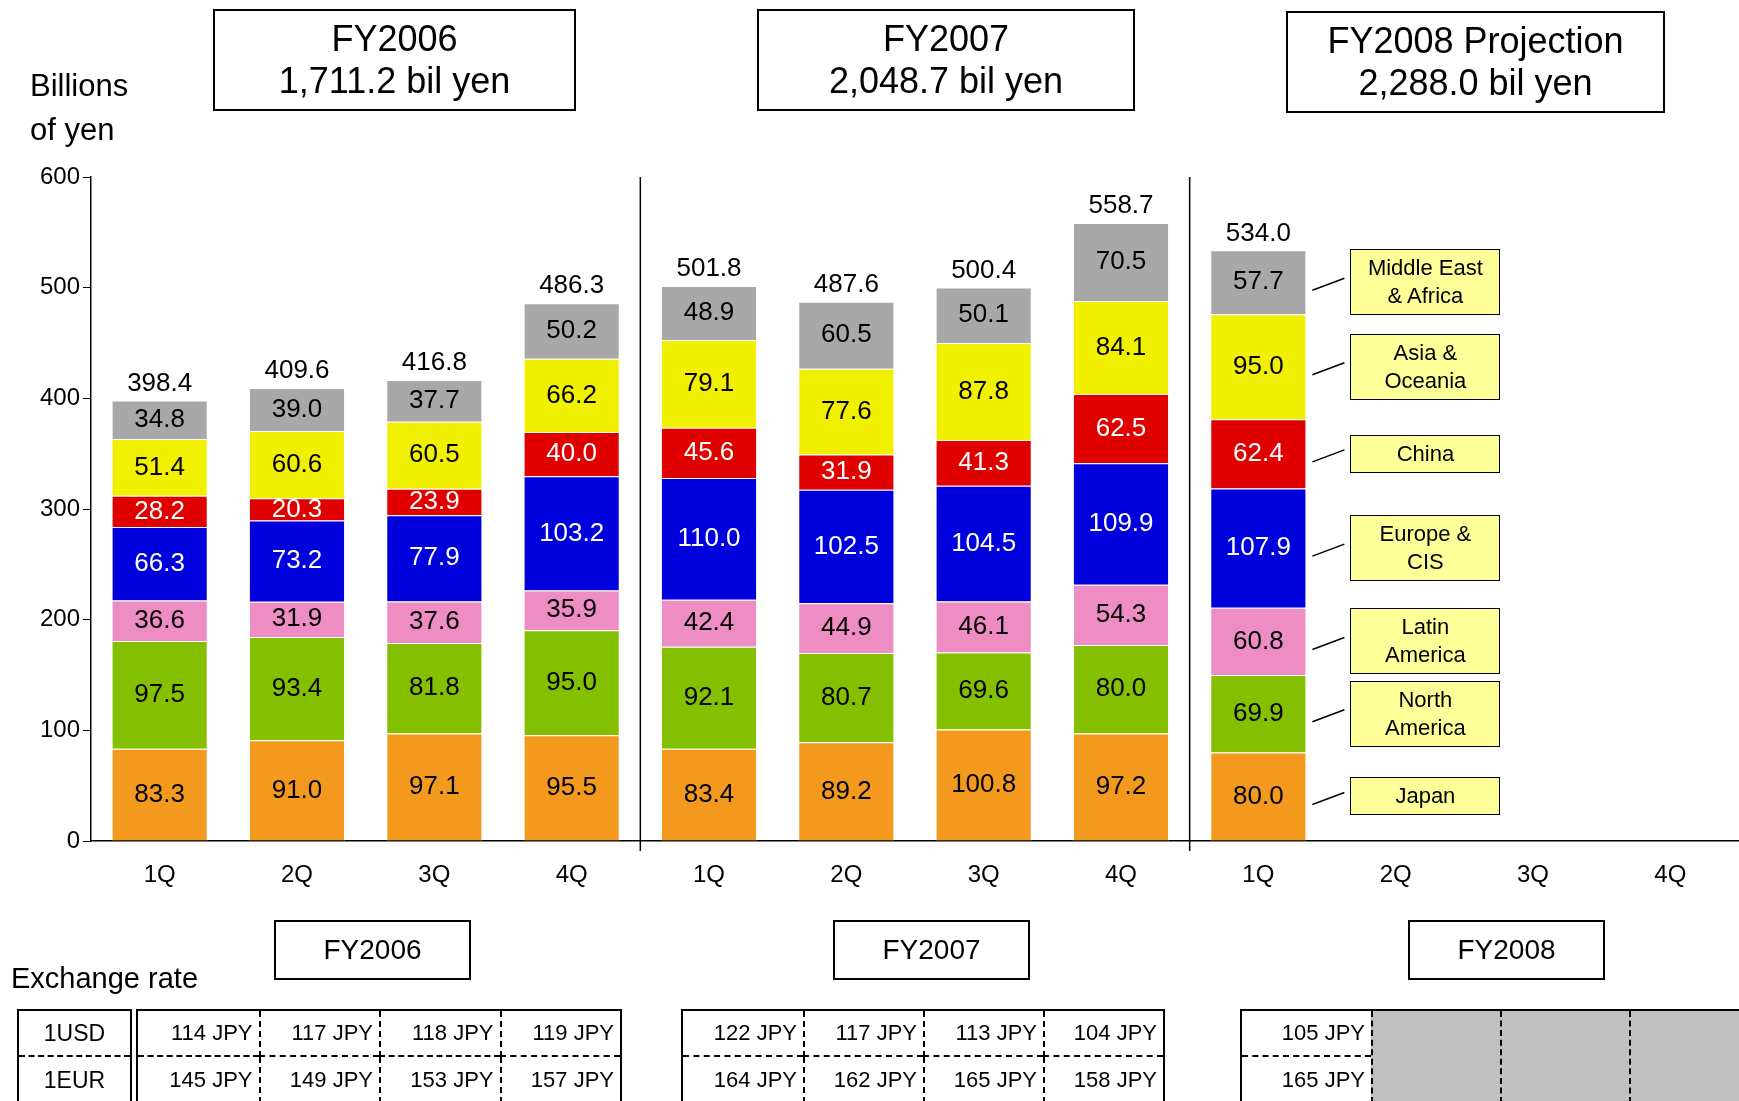 The image size is (1739, 1101). What do you see at coordinates (159, 561) in the screenshot?
I see `data-label: 66.3` at bounding box center [159, 561].